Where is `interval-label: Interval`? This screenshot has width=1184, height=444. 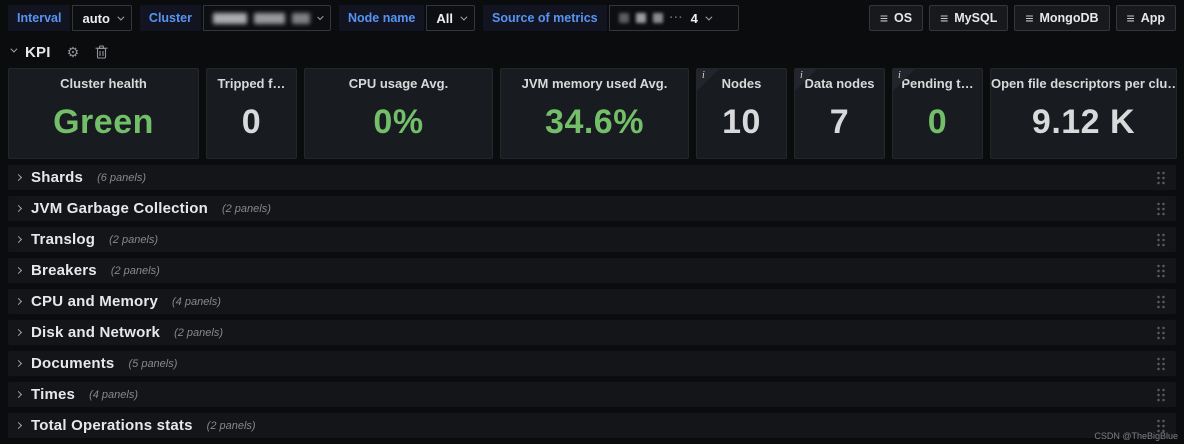 interval-label: Interval is located at coordinates (39, 18).